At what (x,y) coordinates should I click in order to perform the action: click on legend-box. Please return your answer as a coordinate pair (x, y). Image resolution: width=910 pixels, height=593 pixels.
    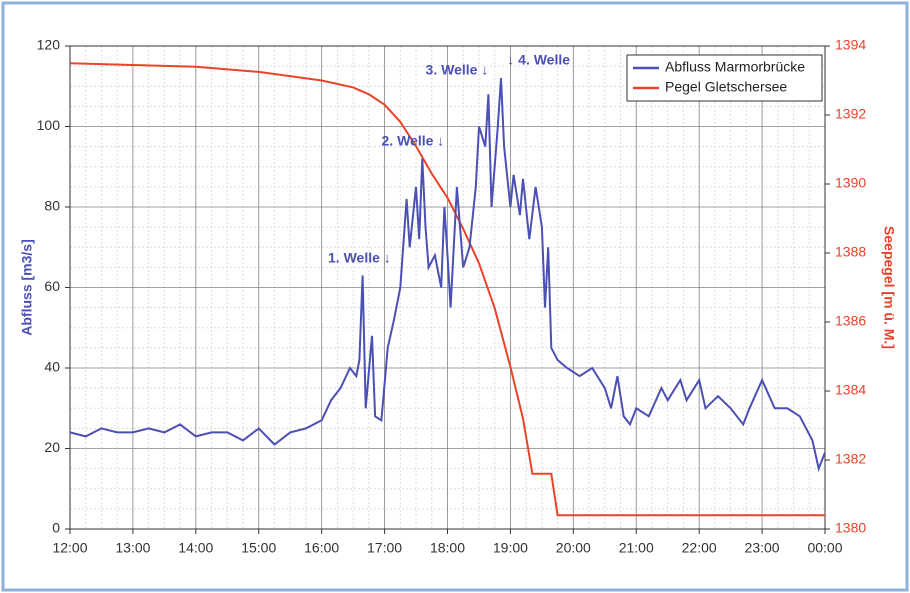
    Looking at the image, I should click on (724, 78).